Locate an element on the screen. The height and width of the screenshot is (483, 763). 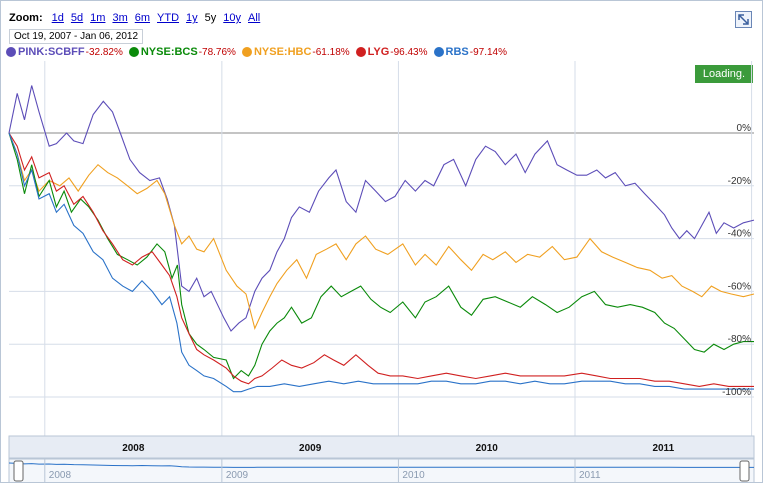
legend-item: RBS -97.14% is located at coordinates (470, 52).